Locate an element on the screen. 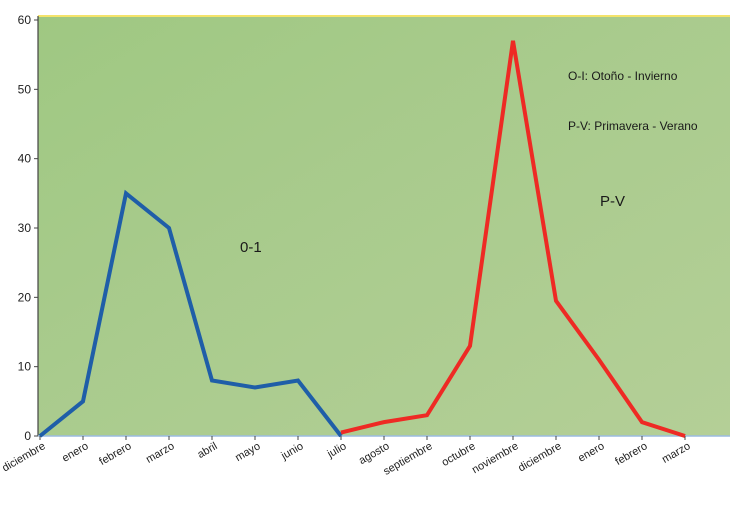  series-label-oi: 0-1 is located at coordinates (251, 247).